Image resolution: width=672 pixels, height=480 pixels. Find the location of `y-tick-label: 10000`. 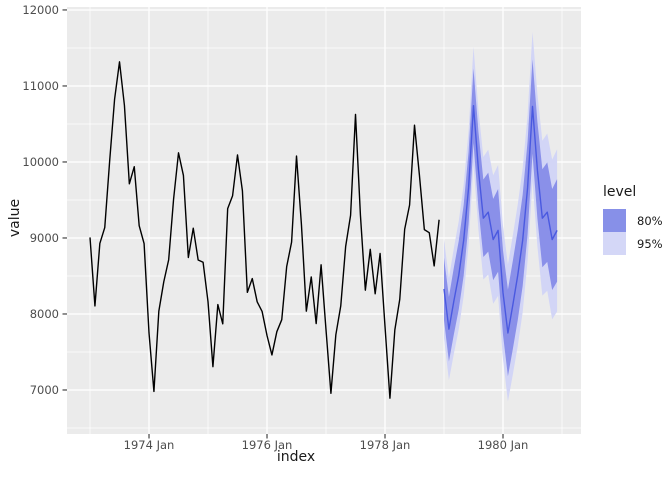

y-tick-label: 10000 is located at coordinates (40, 162).